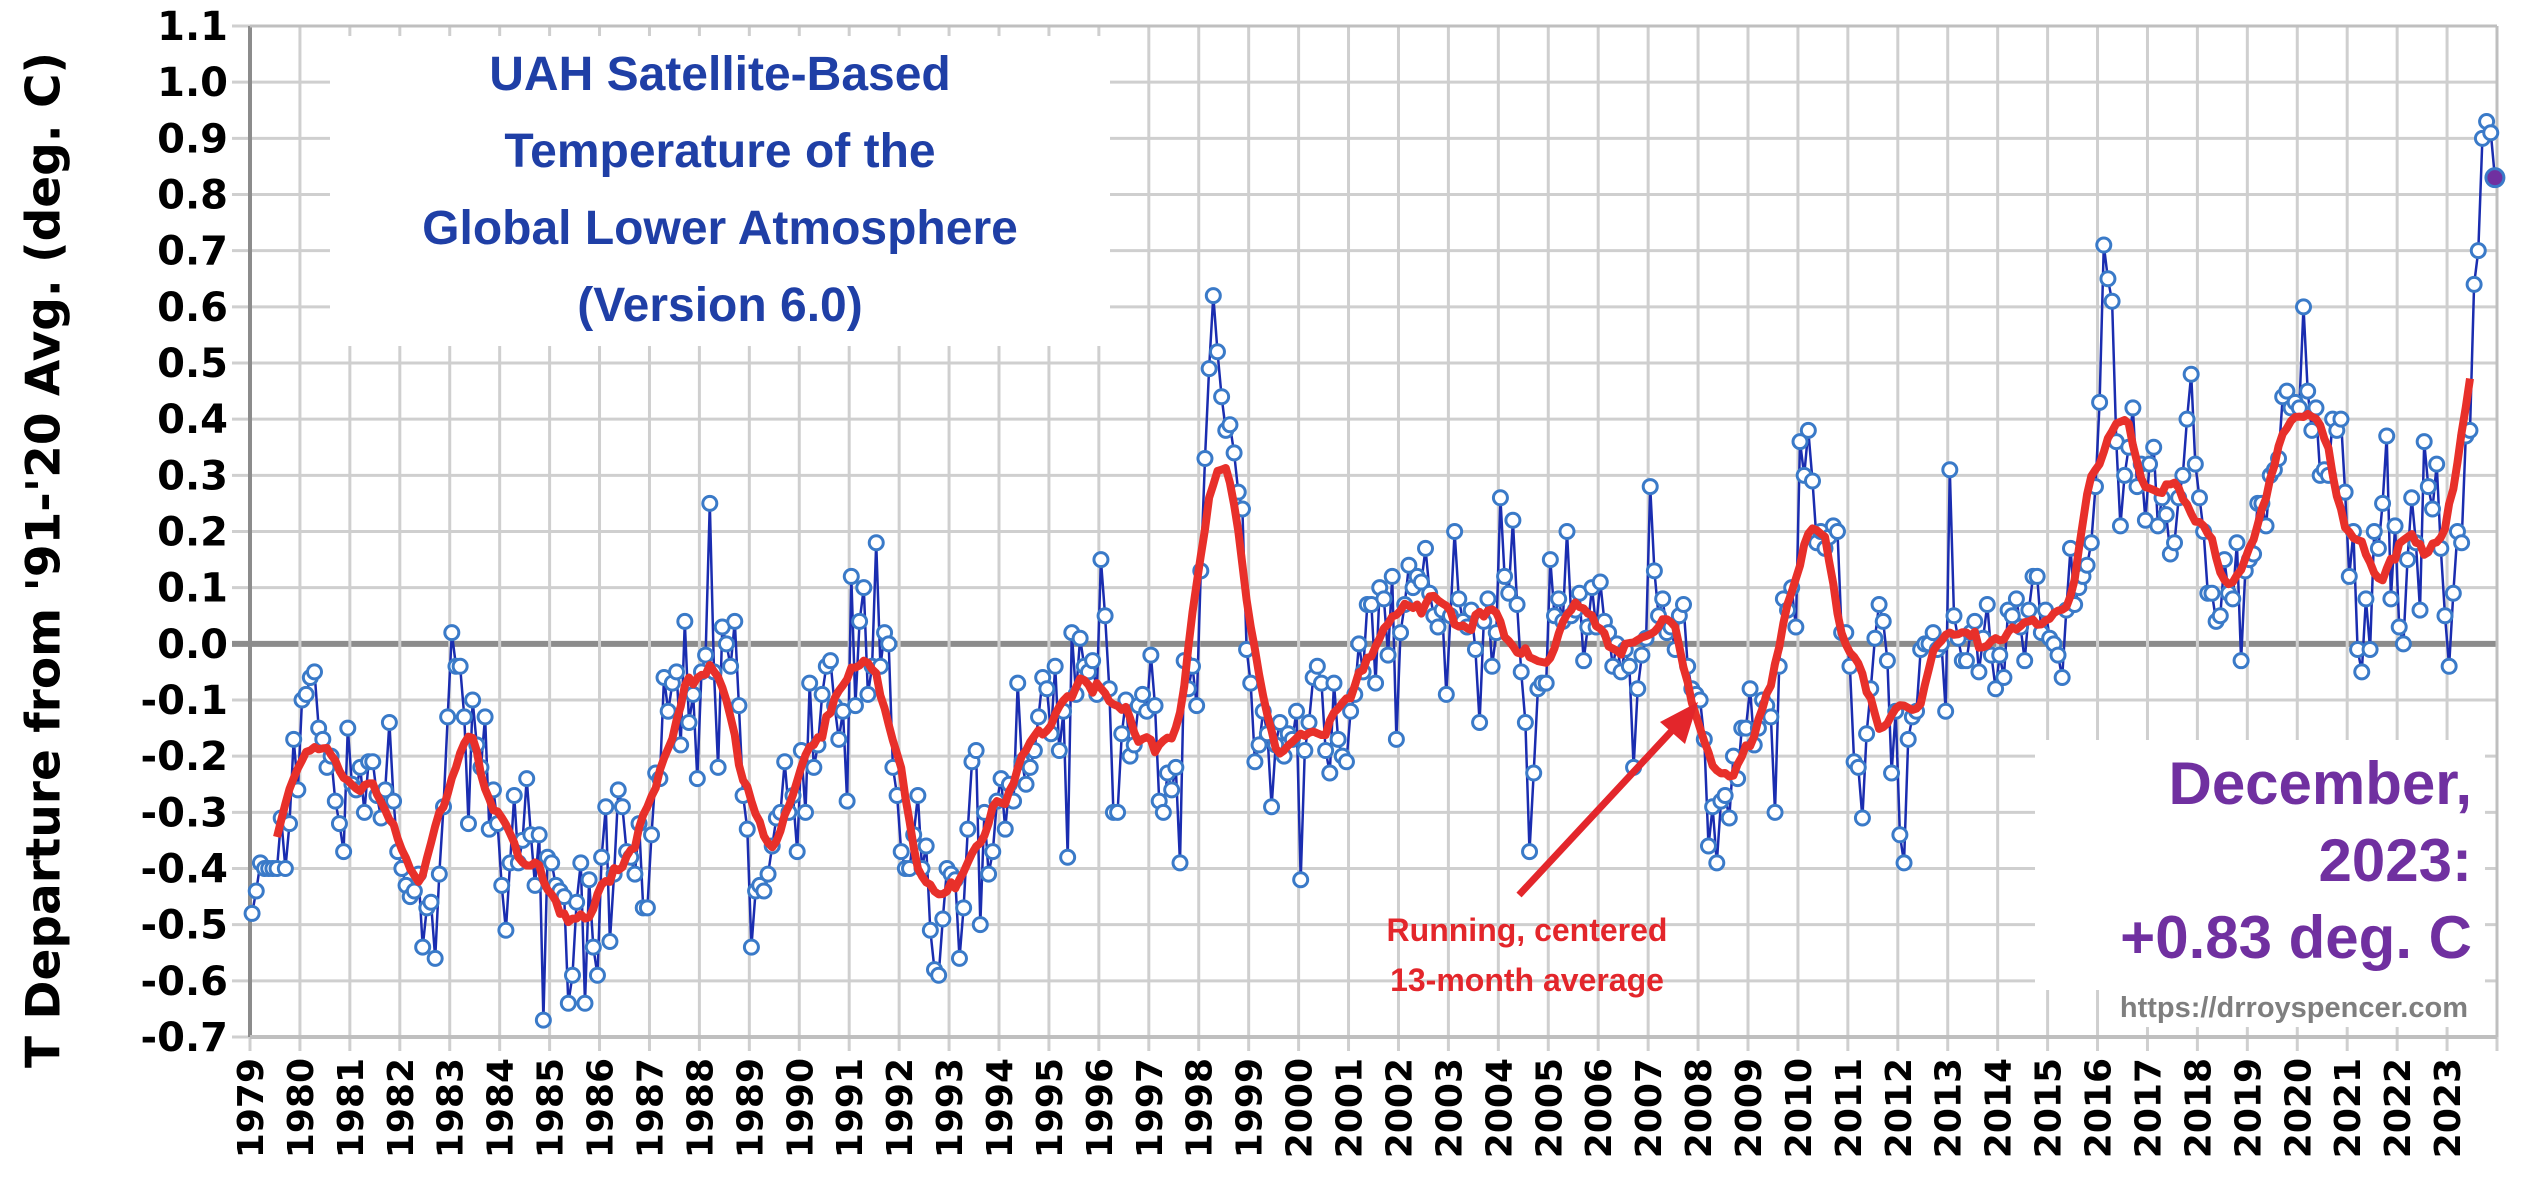 This screenshot has width=2534, height=1200. I want to click on x-tick-label: 1979, so click(251, 1108).